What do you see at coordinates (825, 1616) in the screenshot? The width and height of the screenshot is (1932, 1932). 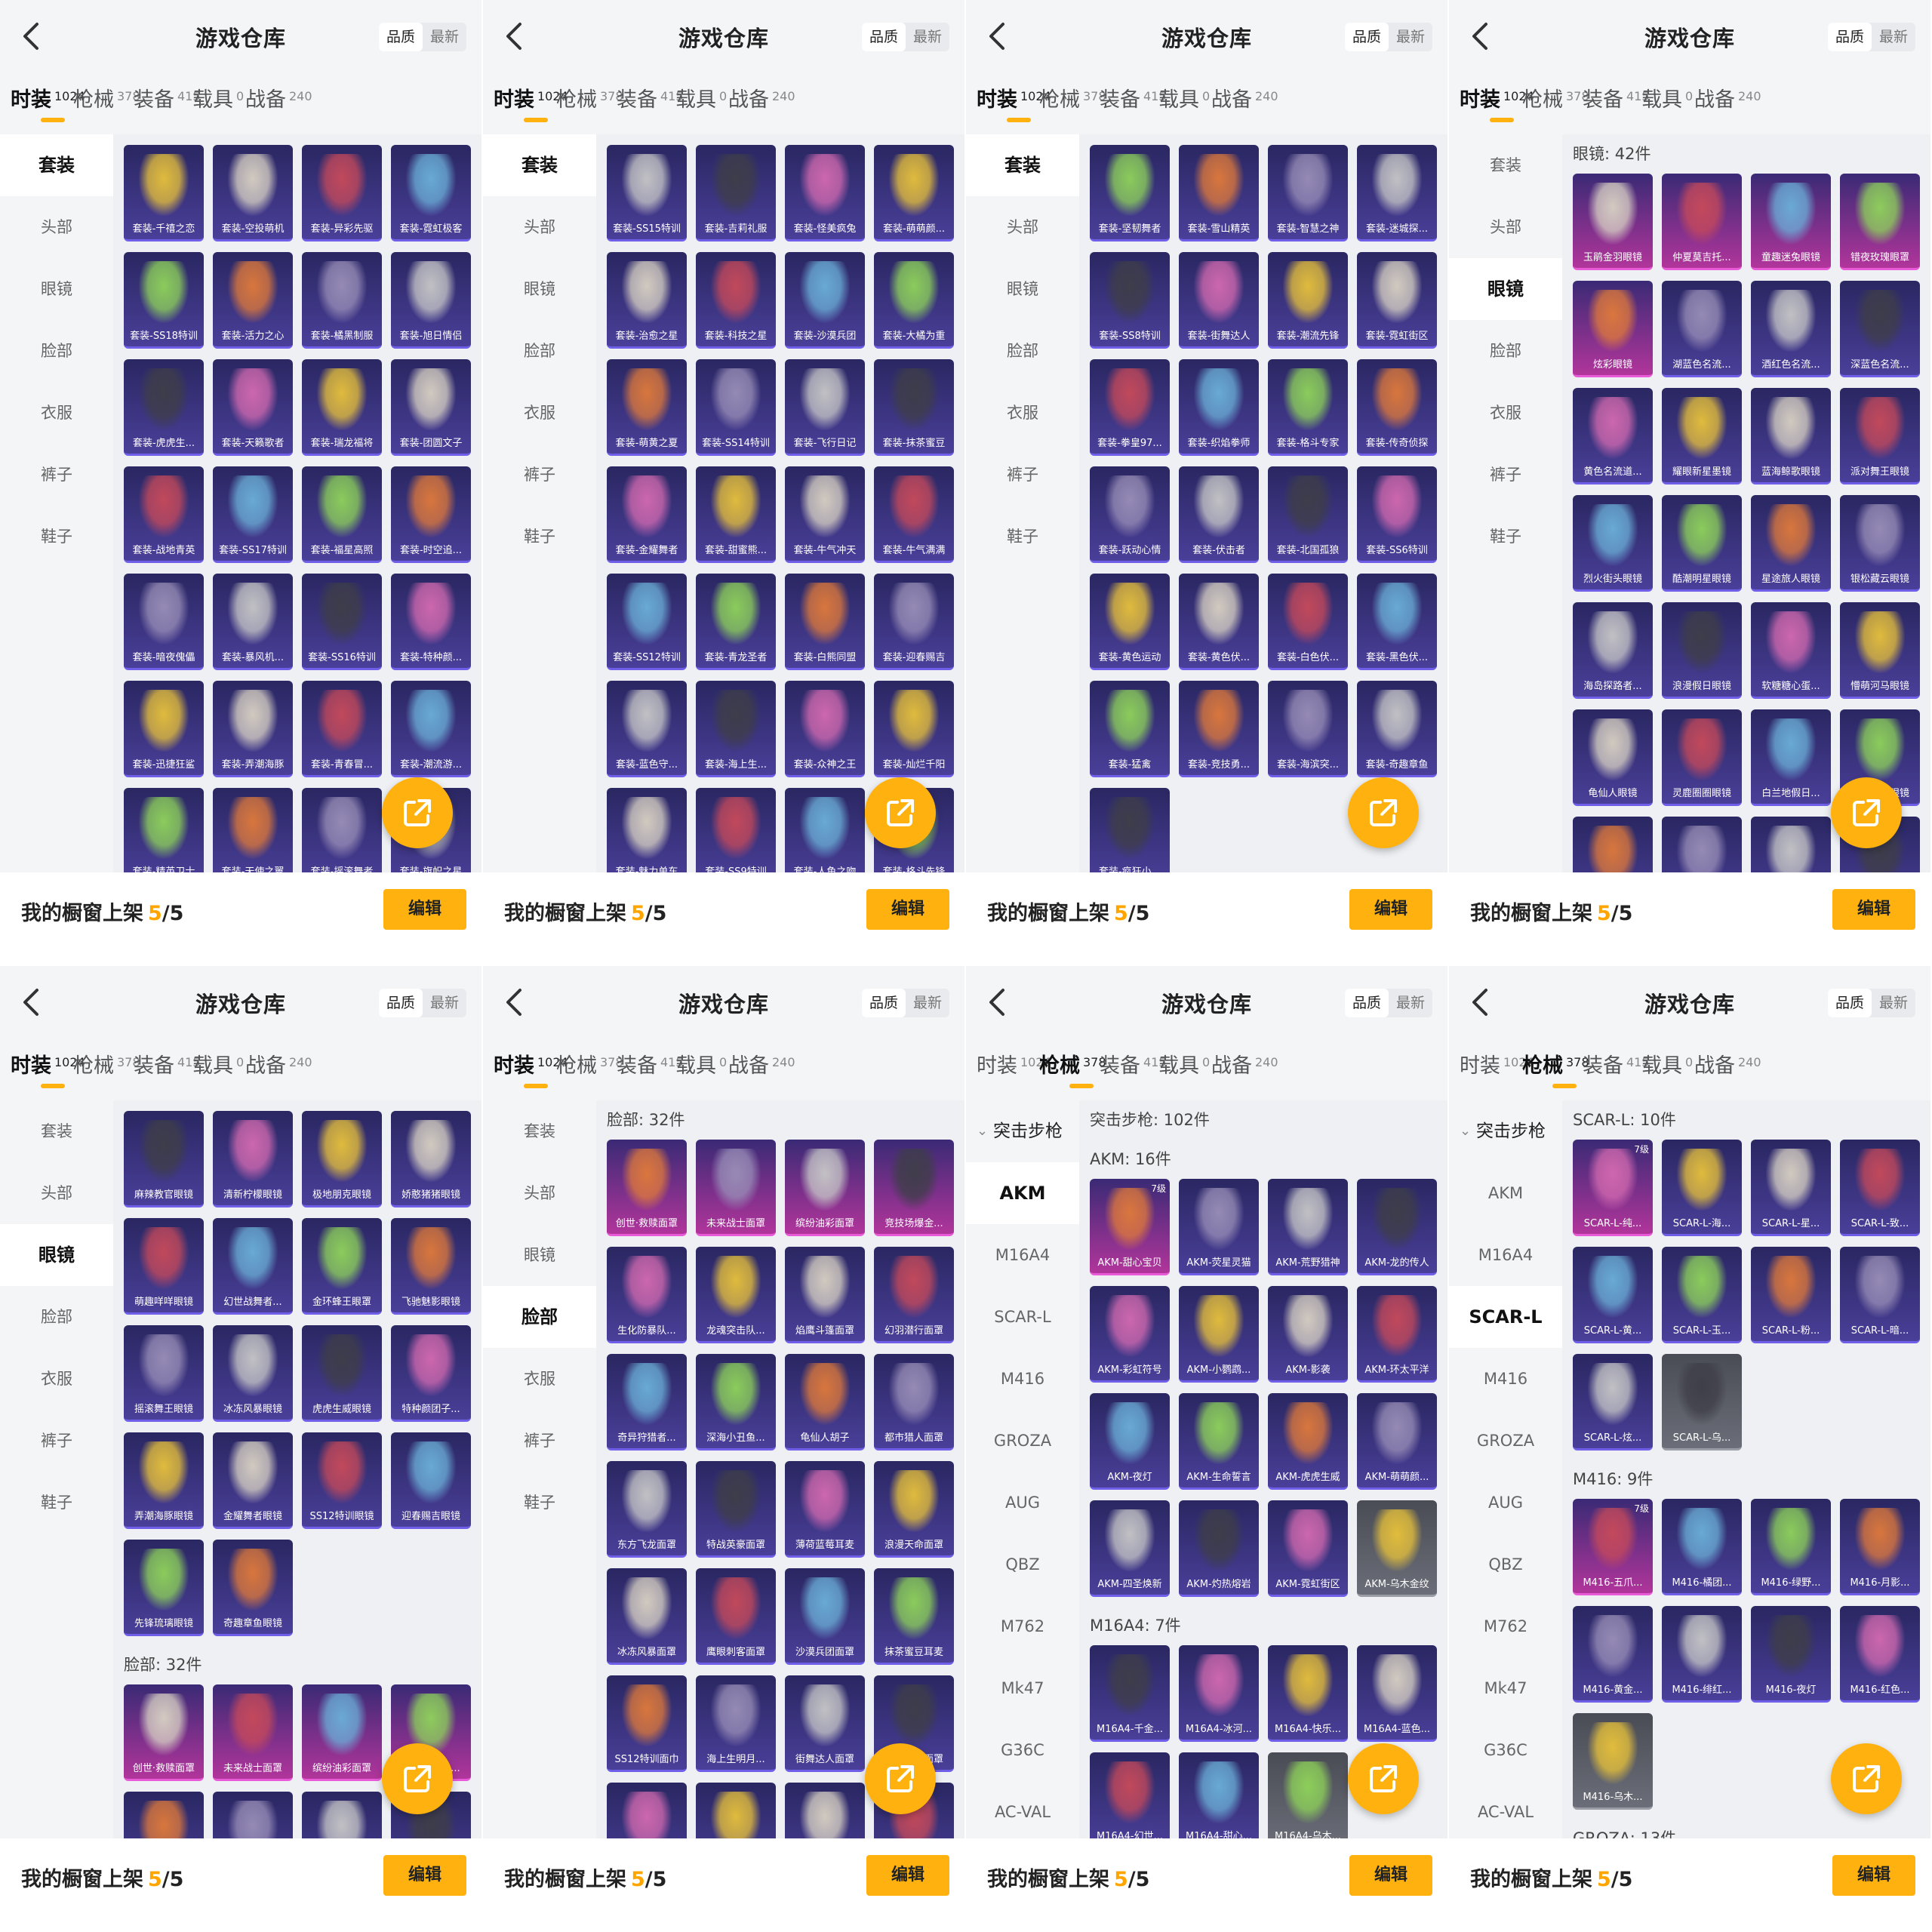 I see `item-card: 沙漠兵团面罩` at bounding box center [825, 1616].